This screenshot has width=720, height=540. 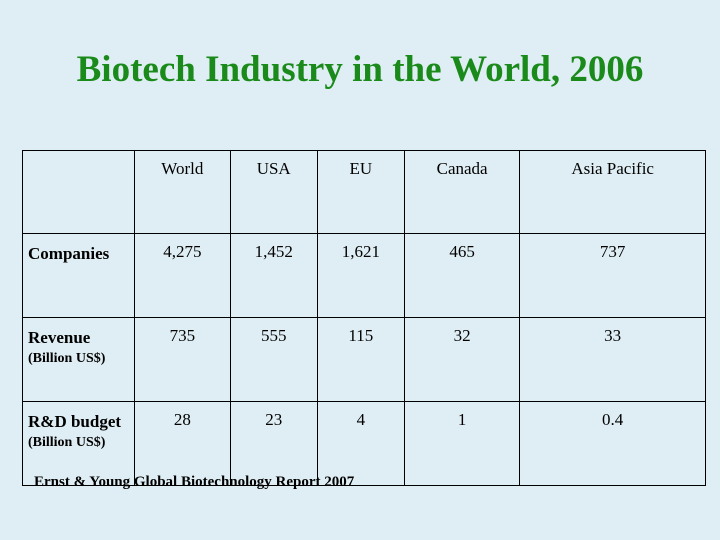 I want to click on cell-value: 0.4, so click(x=612, y=443).